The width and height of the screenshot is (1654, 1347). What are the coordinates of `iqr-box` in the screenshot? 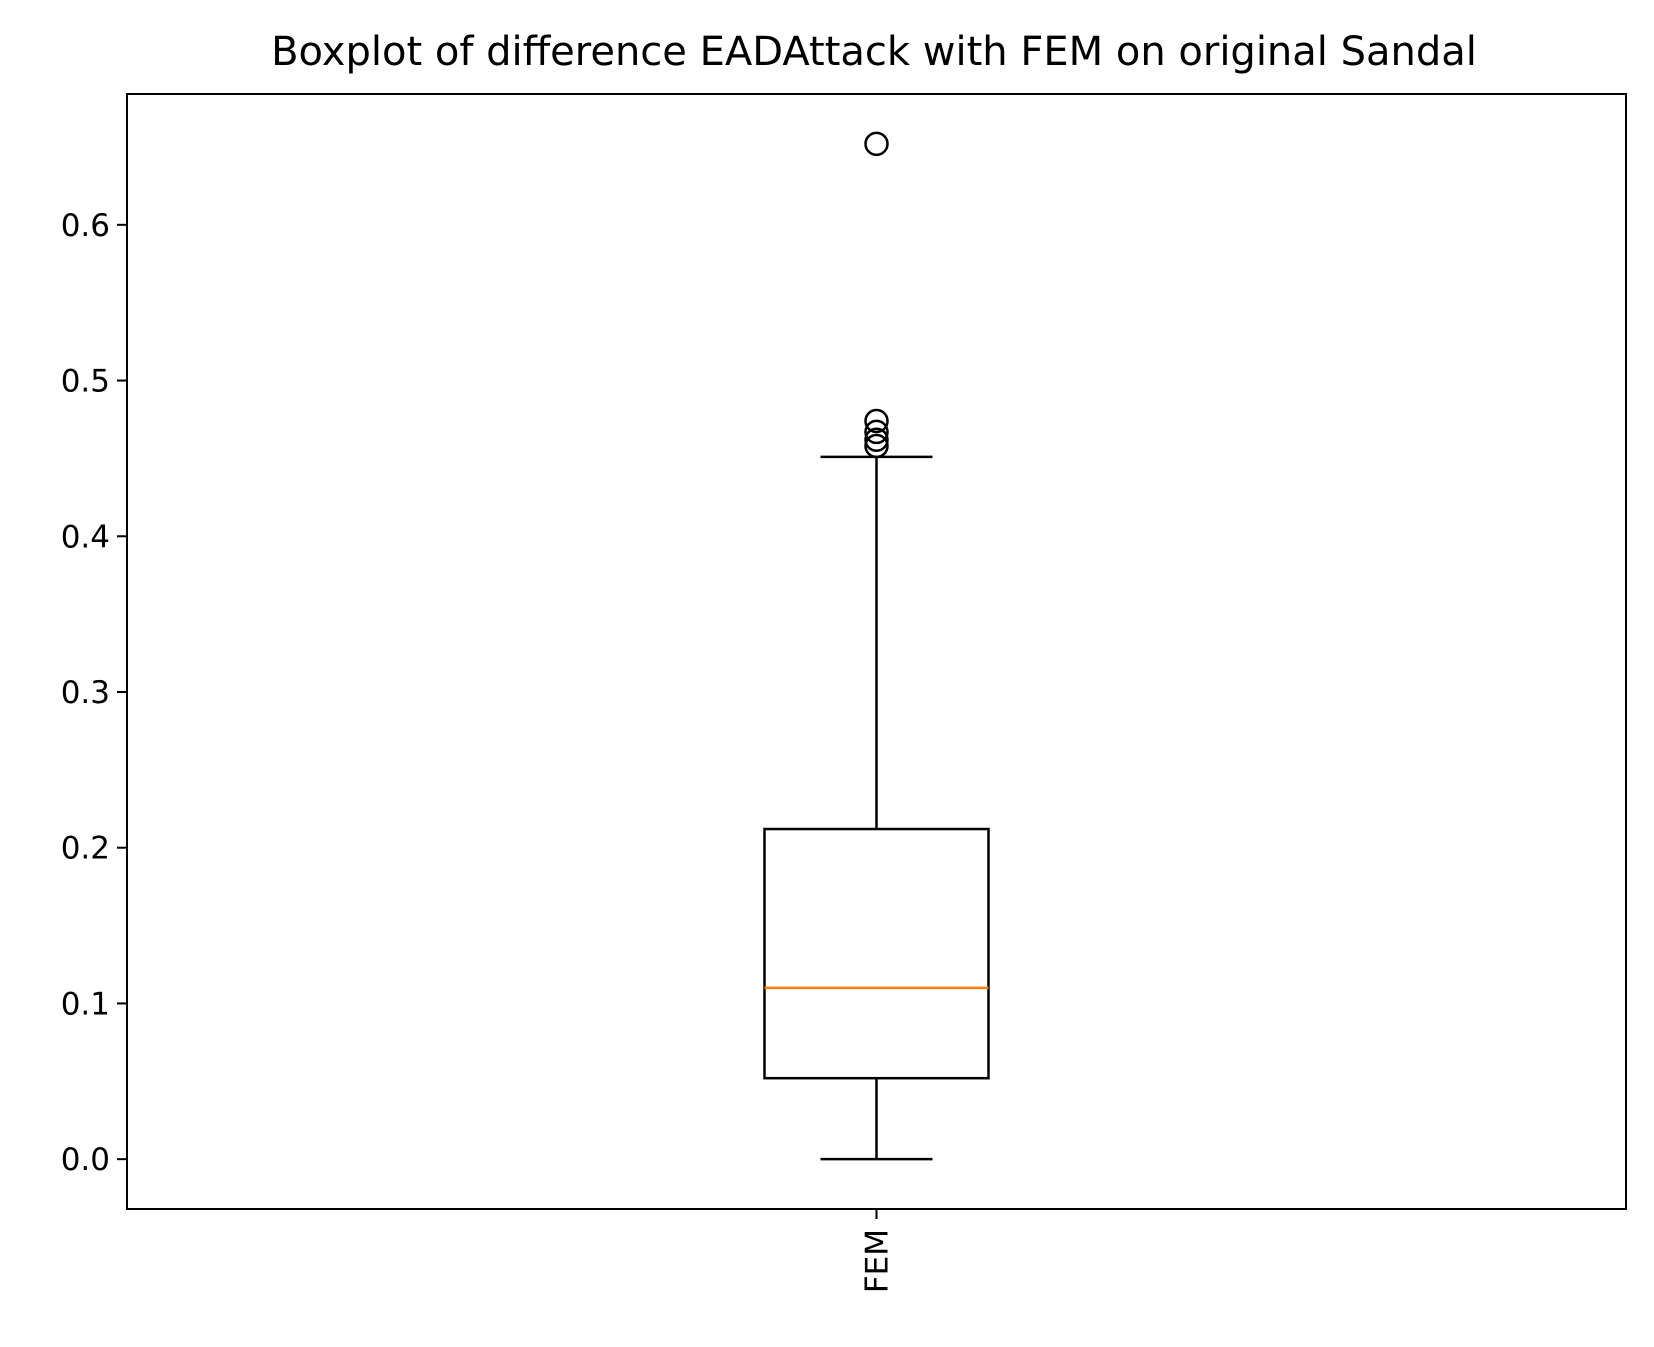 It's located at (876, 953).